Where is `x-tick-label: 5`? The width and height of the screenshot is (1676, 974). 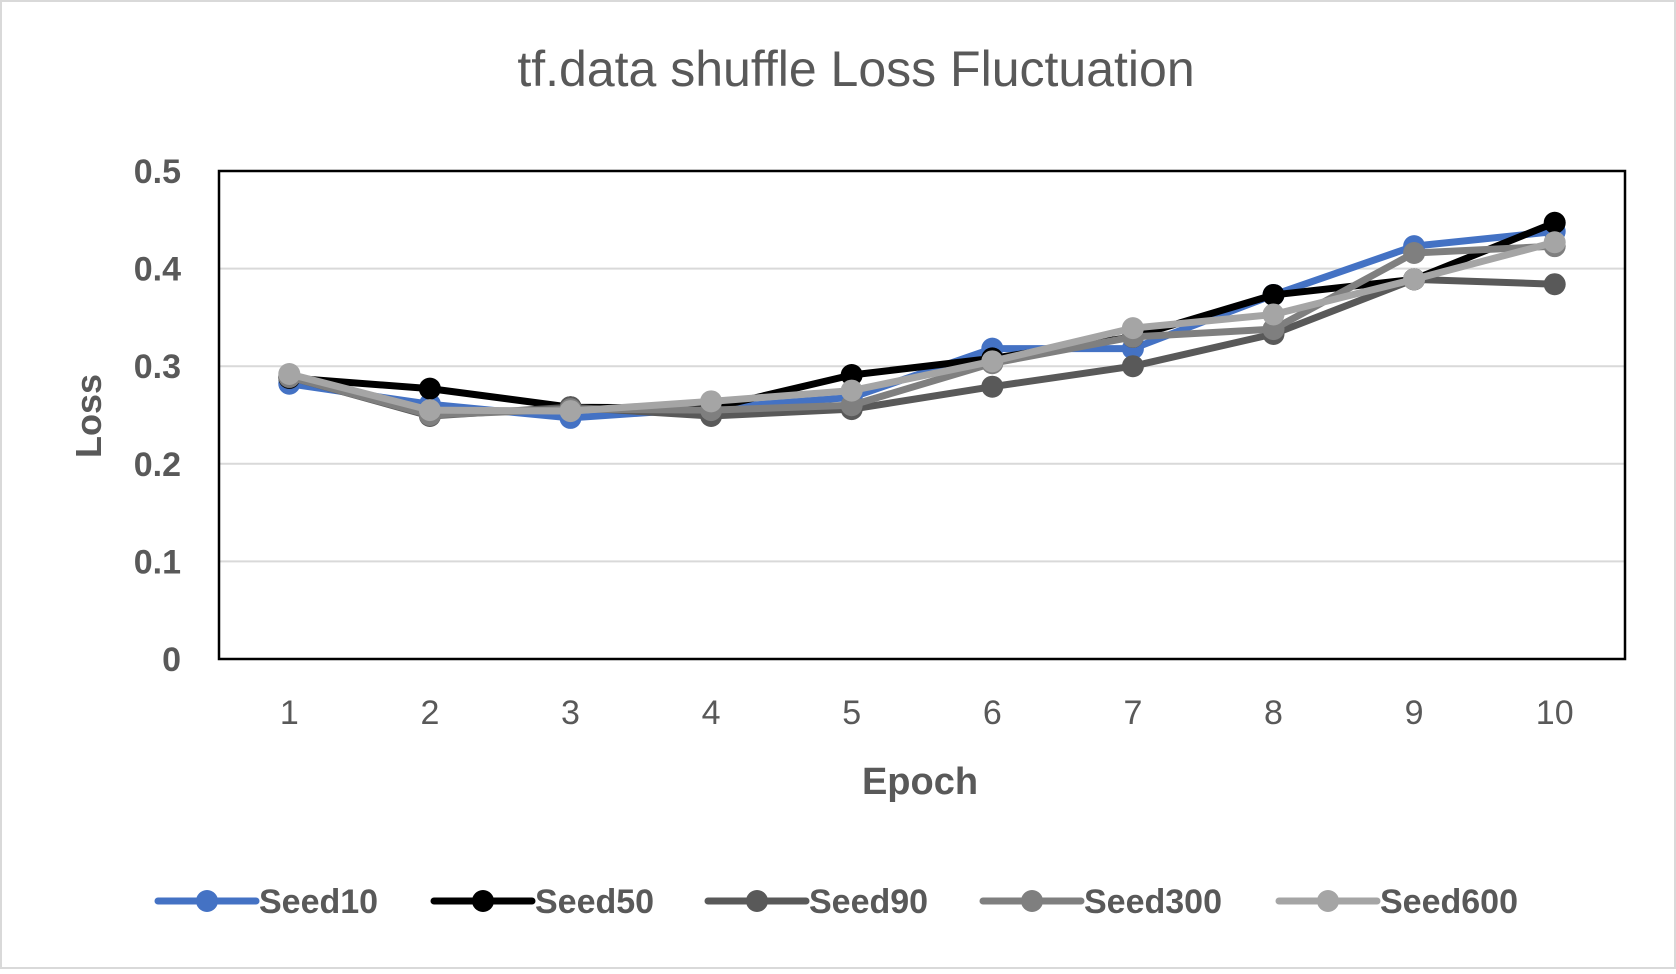
x-tick-label: 5 is located at coordinates (851, 713).